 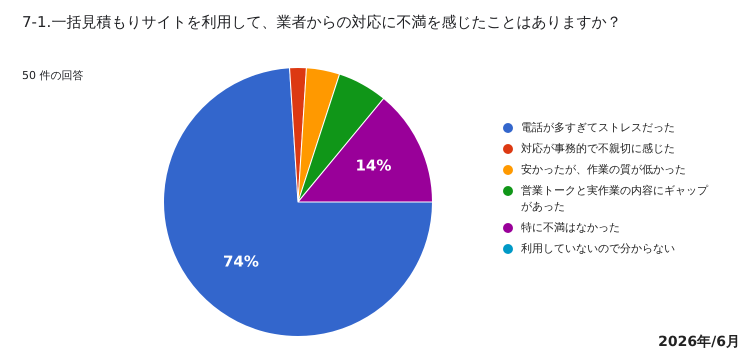 I want to click on text: 50 件の回答, so click(x=53, y=75).